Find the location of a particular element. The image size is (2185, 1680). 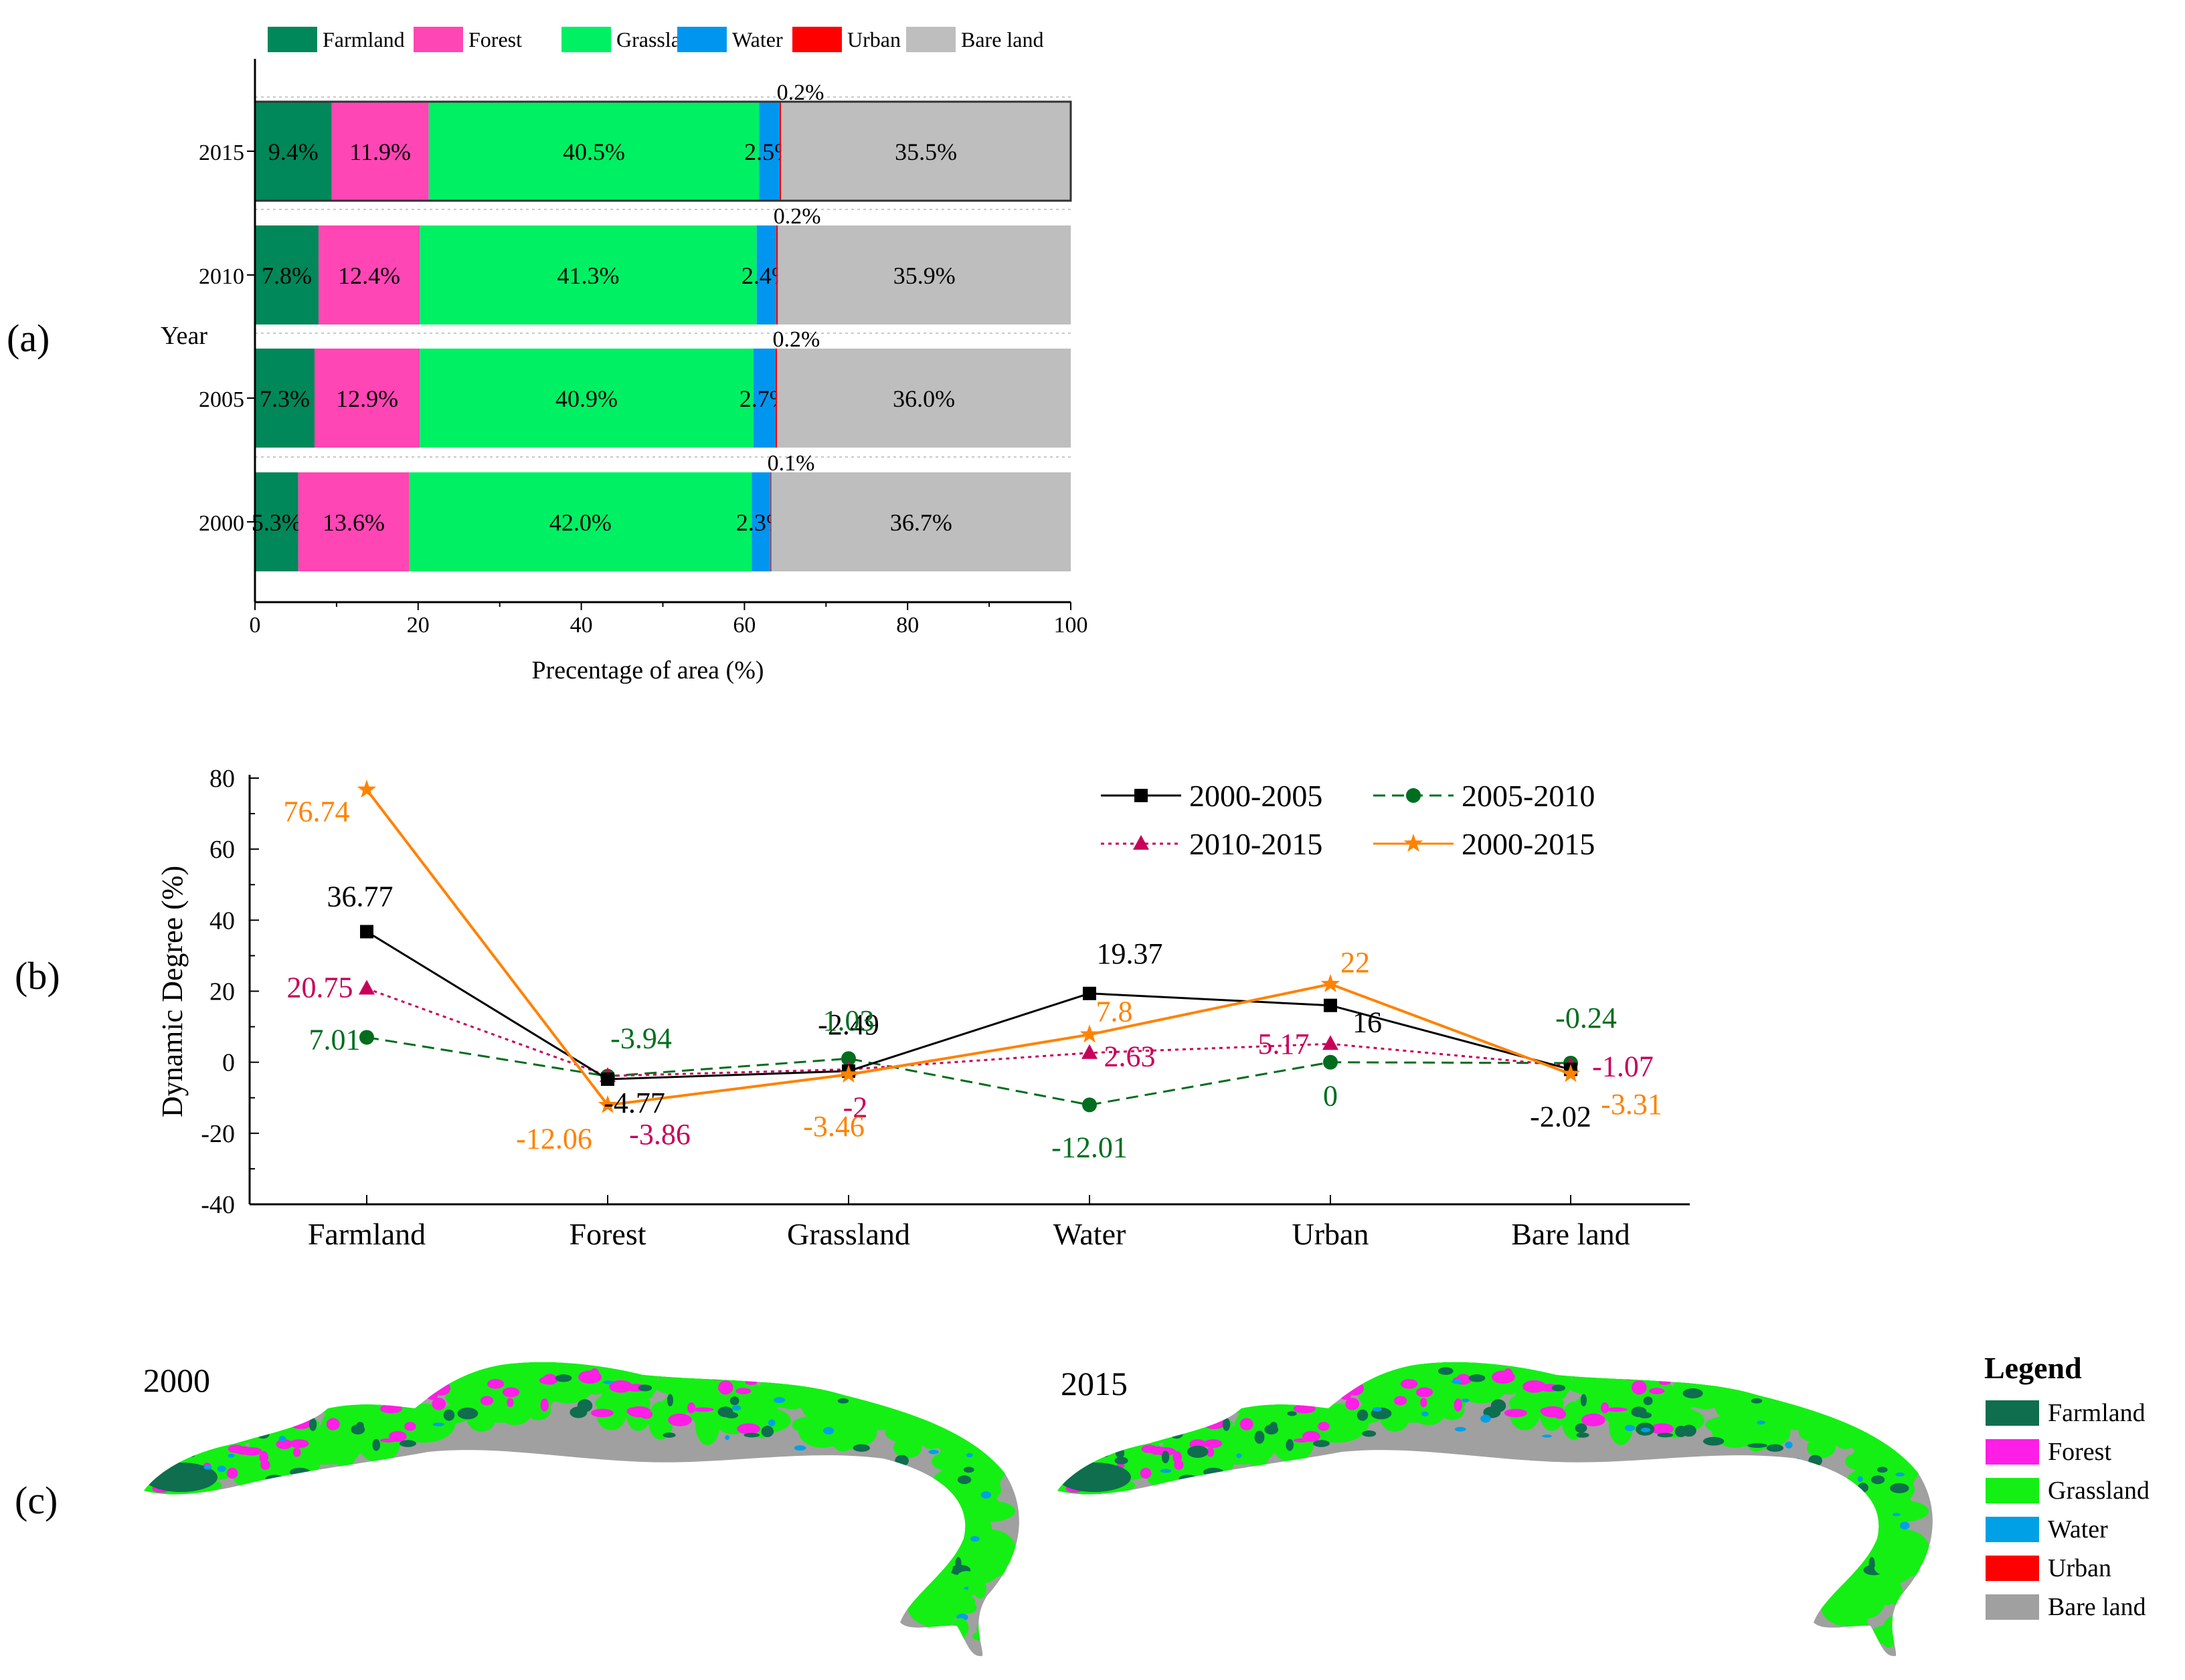

bar-segment-grassland is located at coordinates (588, 274).